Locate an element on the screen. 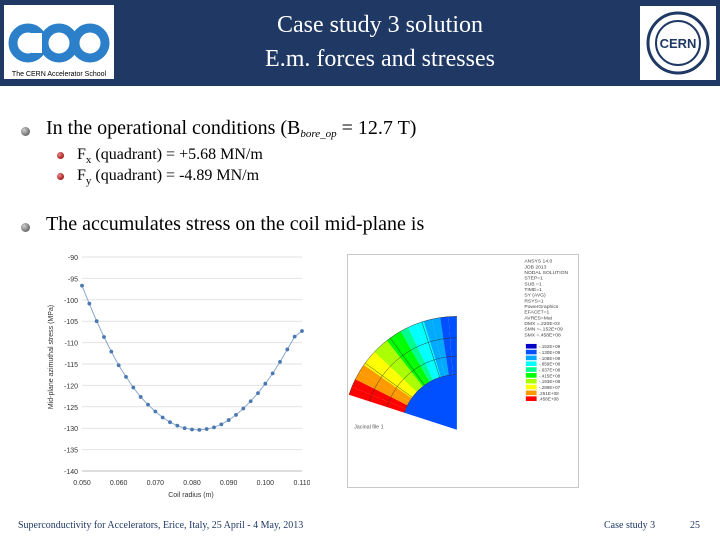 This screenshot has height=540, width=720. fea-info-line: ANSYS 14.0 is located at coordinates (538, 262).